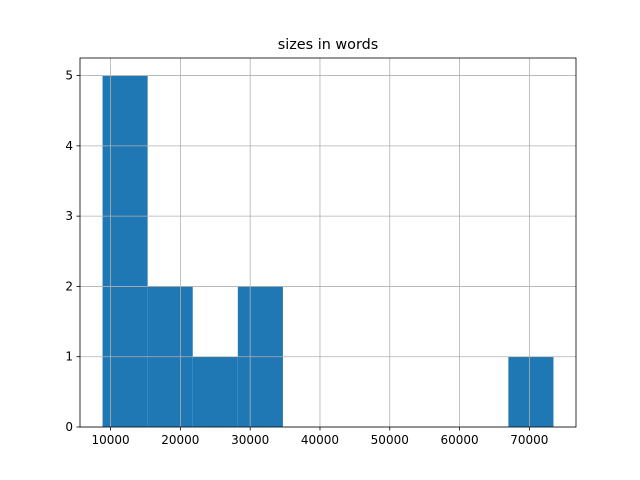 The width and height of the screenshot is (640, 480). I want to click on x-tick-label: 50000, so click(390, 440).